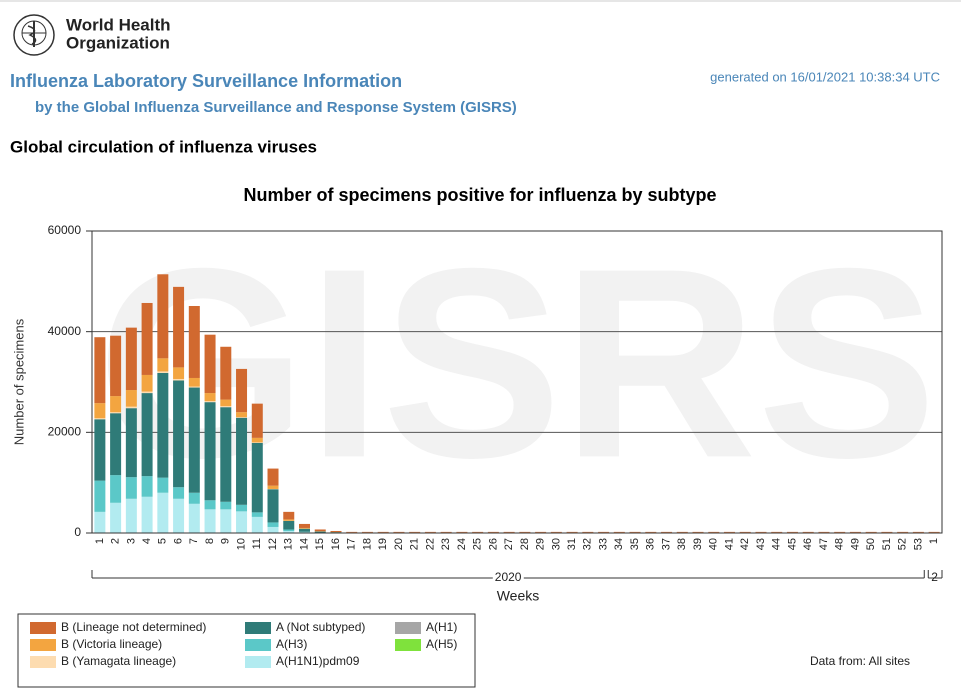 This screenshot has width=961, height=695. What do you see at coordinates (118, 661) in the screenshot?
I see `legend-label: B (Yamagata lineage)` at bounding box center [118, 661].